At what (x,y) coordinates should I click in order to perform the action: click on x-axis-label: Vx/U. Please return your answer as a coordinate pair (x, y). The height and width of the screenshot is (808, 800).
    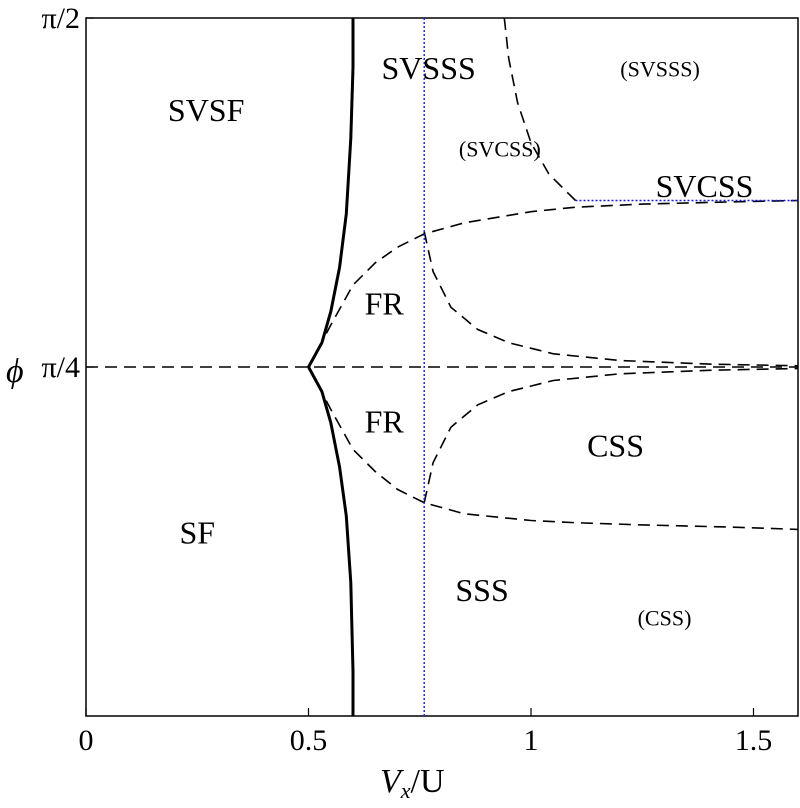
    Looking at the image, I should click on (412, 783).